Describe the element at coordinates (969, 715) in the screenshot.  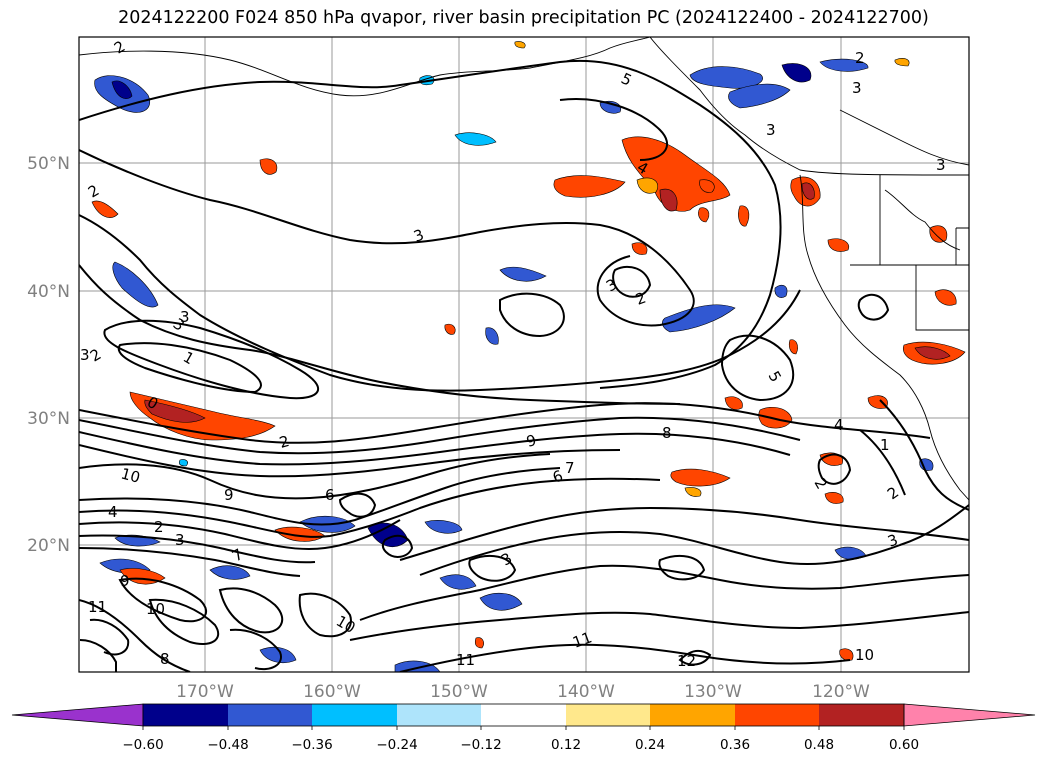
I see `colorbar-extend-right` at that location.